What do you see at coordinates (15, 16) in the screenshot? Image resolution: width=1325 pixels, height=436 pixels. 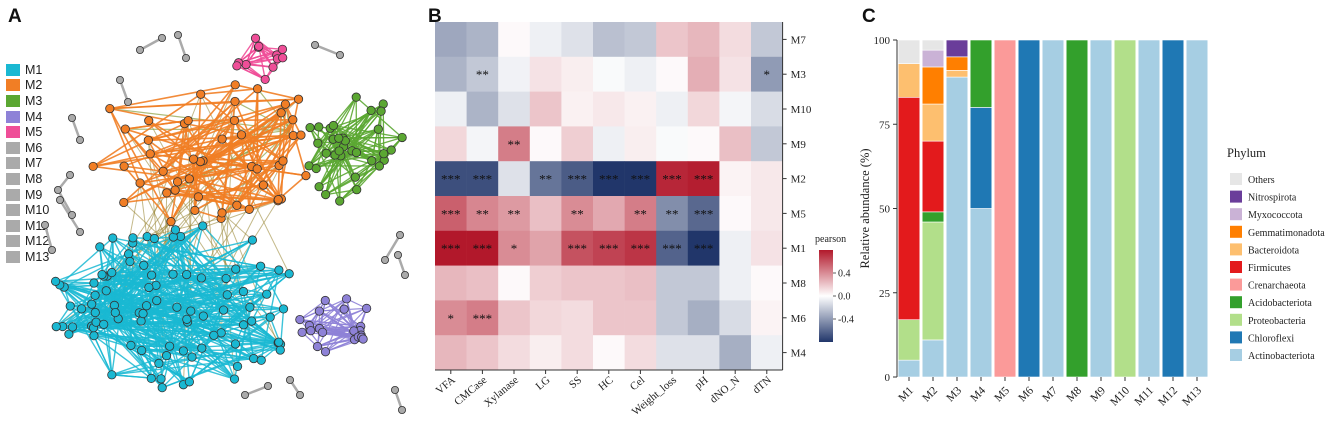 I see `panel-a-label: A` at bounding box center [15, 16].